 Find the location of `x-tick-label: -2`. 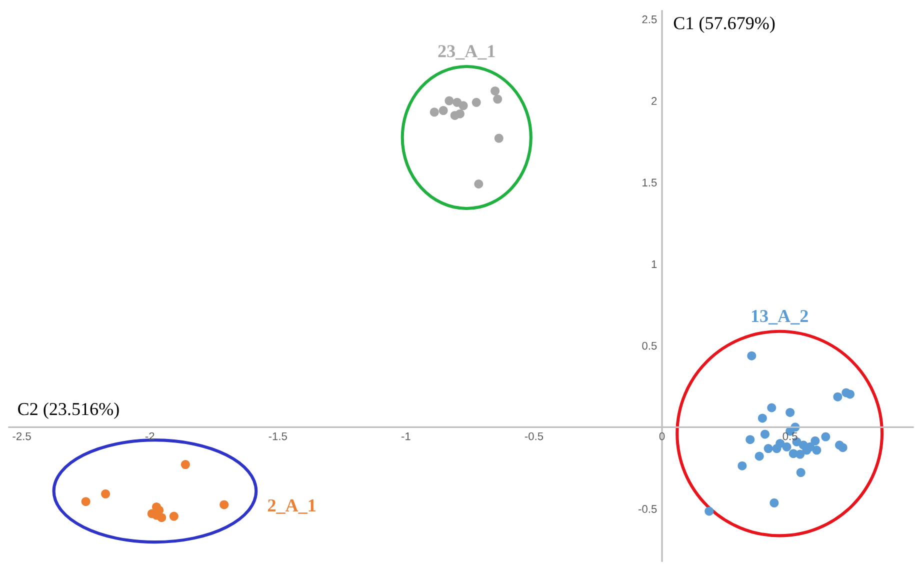

x-tick-label: -2 is located at coordinates (149, 436).